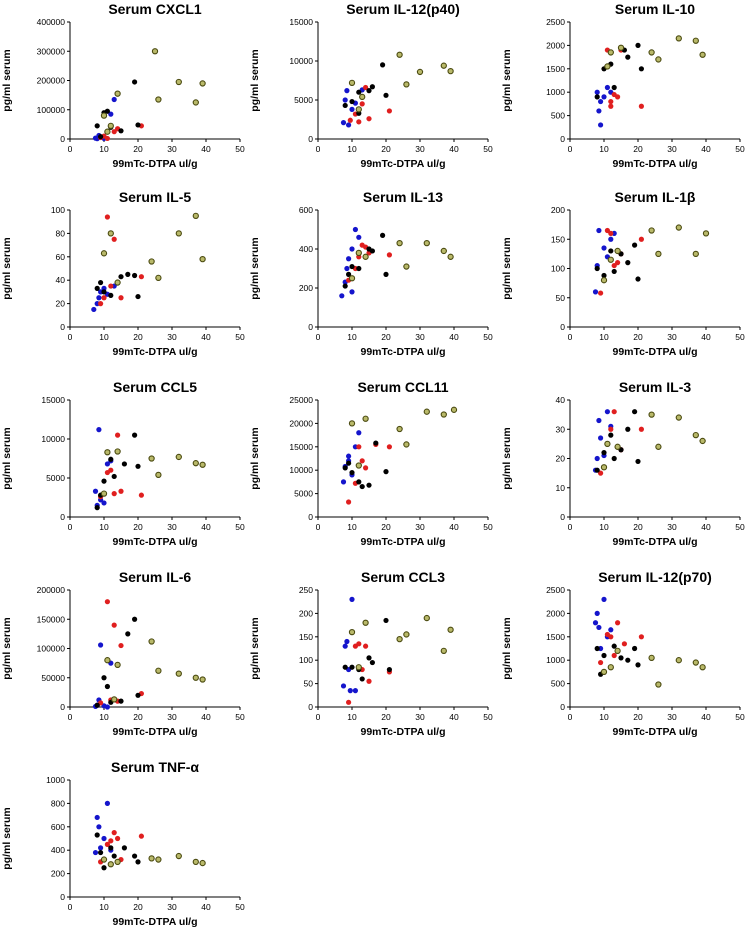 The width and height of the screenshot is (755, 945). Describe the element at coordinates (555, 22) in the screenshot. I see `y-tick-label: 2500` at that location.